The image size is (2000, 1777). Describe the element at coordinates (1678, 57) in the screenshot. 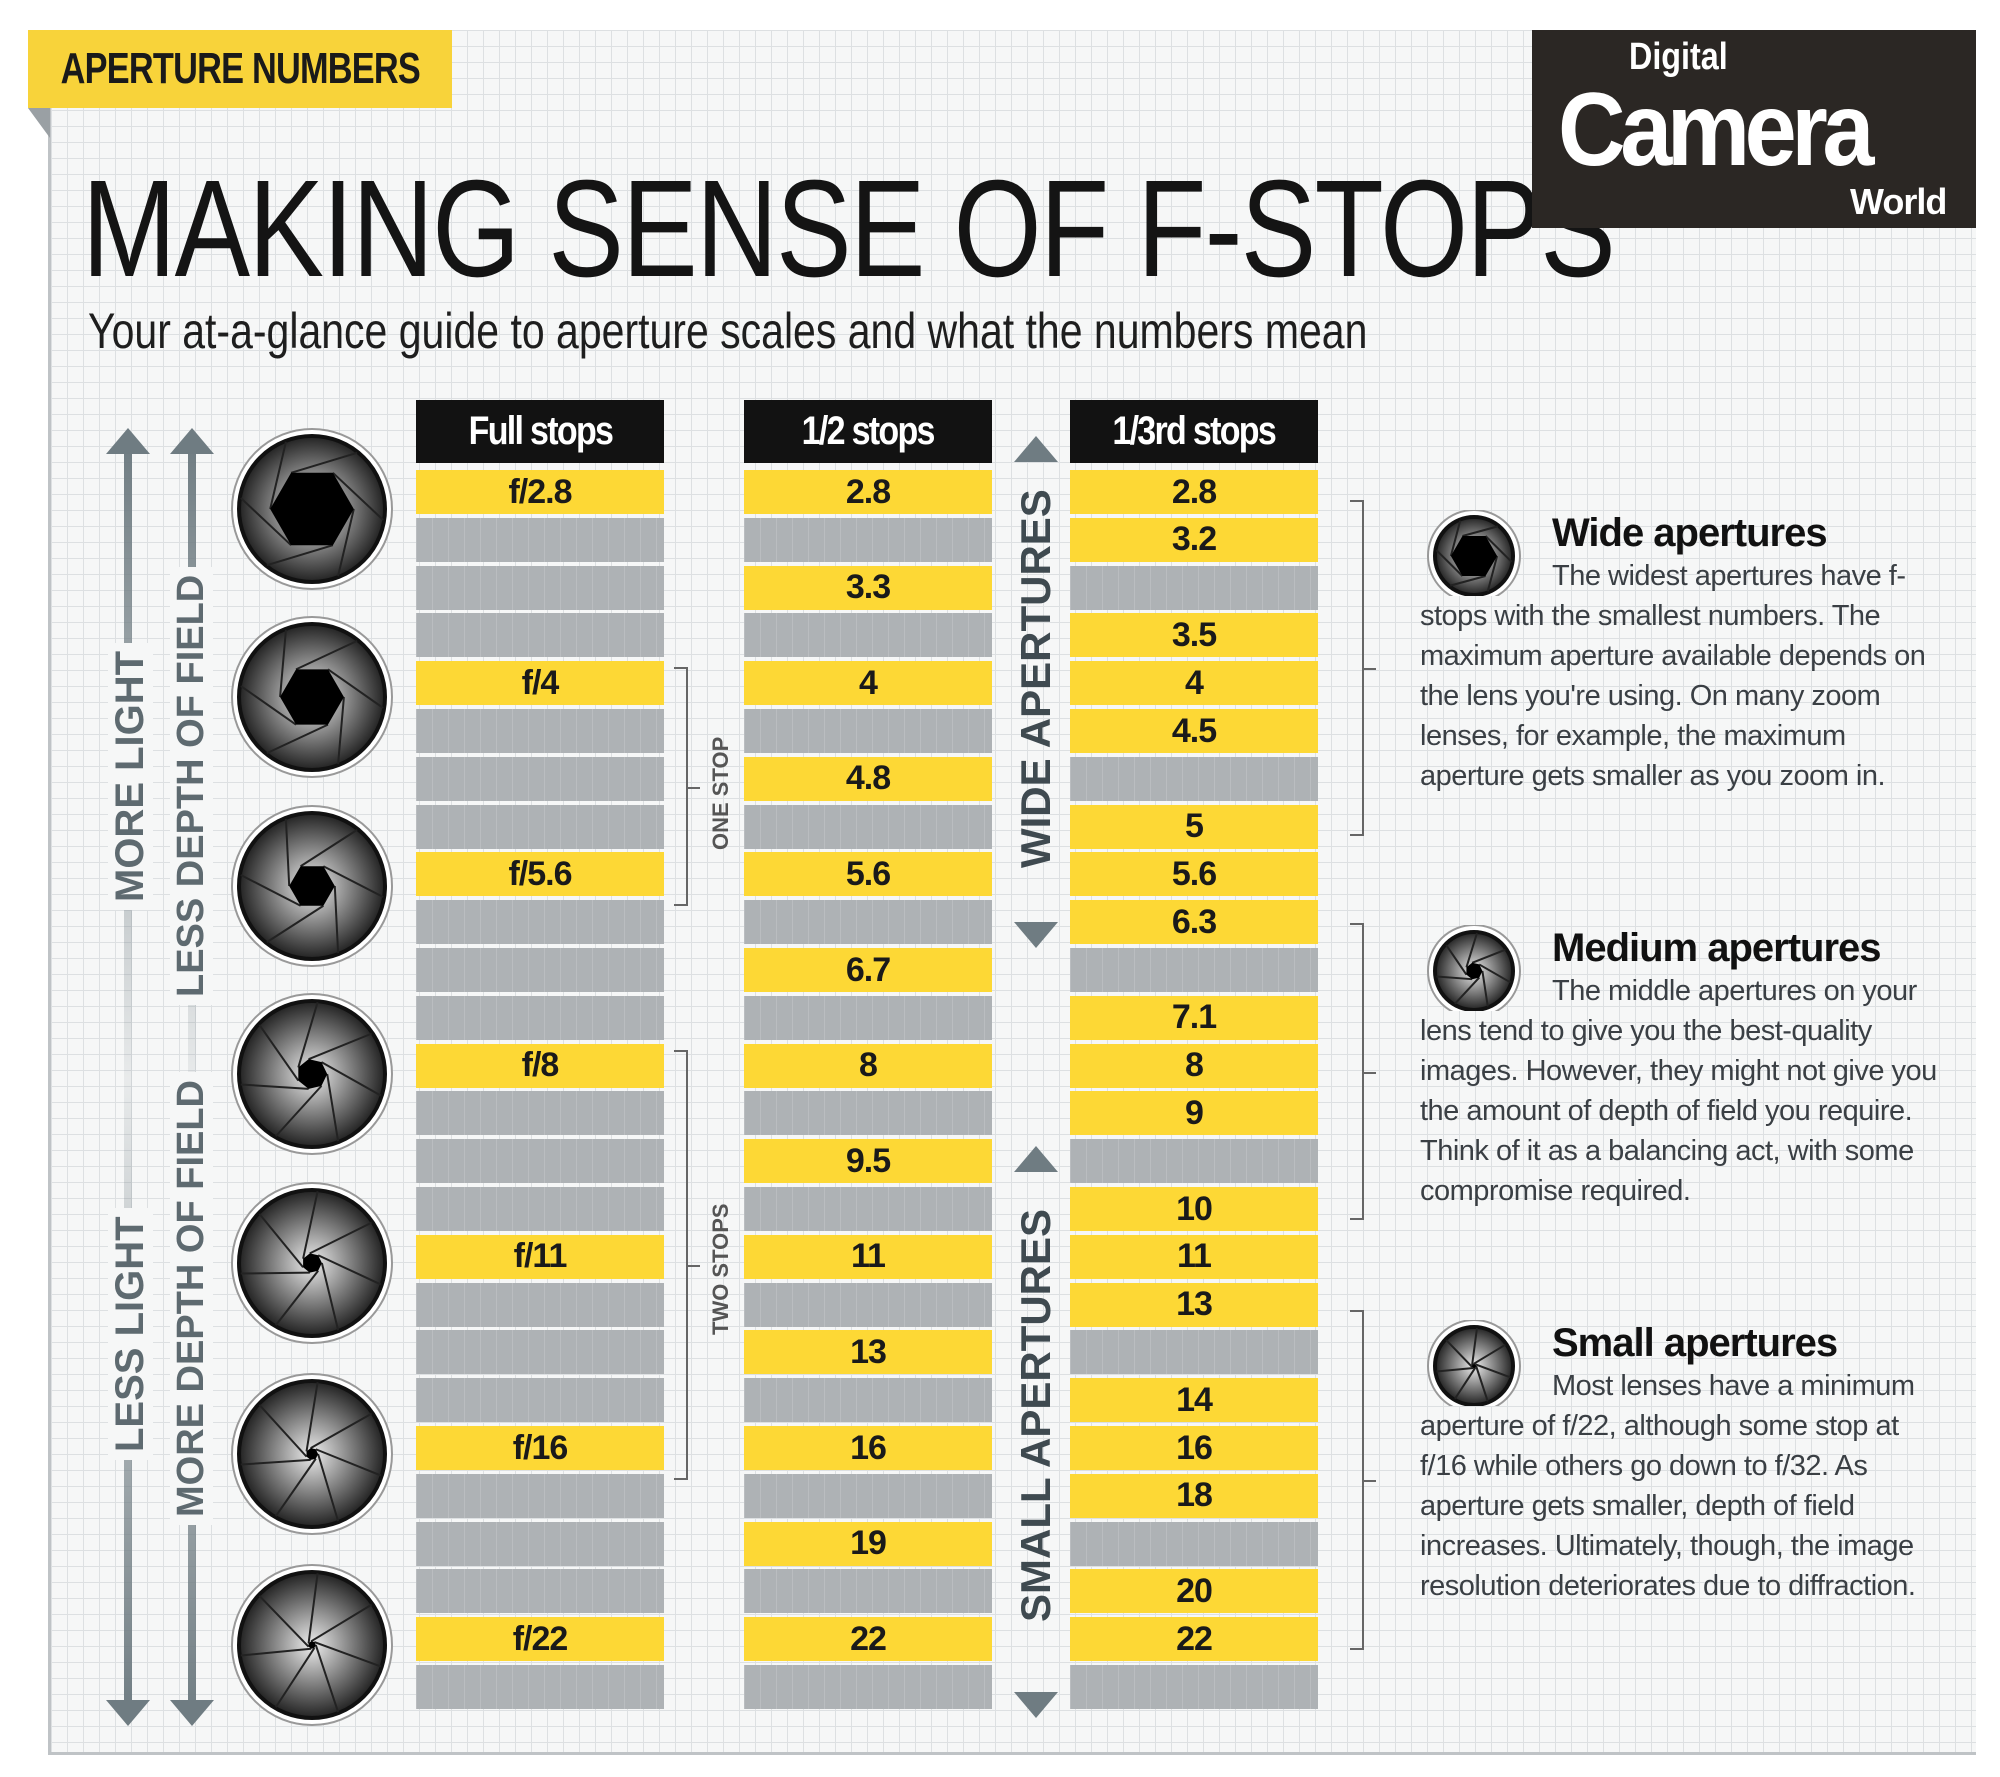

I see `logo-digital: Digital` at that location.